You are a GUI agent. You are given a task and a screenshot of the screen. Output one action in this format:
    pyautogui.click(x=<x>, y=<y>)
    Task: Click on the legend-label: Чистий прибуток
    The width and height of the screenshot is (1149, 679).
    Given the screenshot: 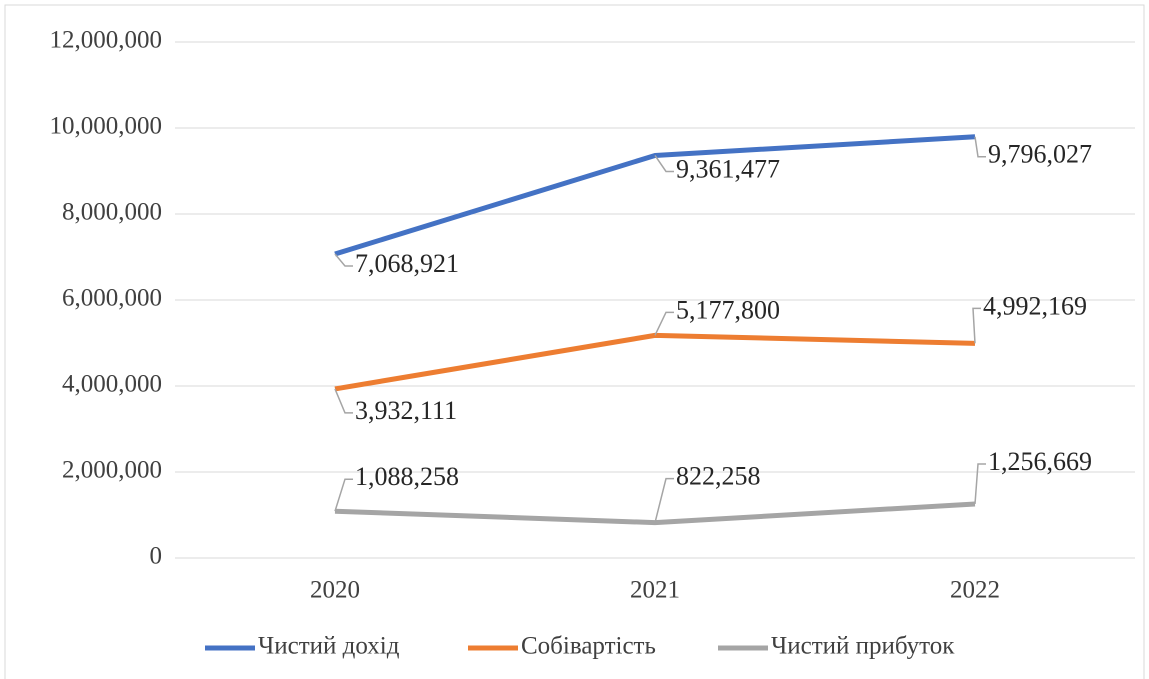 What is the action you would take?
    pyautogui.click(x=863, y=646)
    